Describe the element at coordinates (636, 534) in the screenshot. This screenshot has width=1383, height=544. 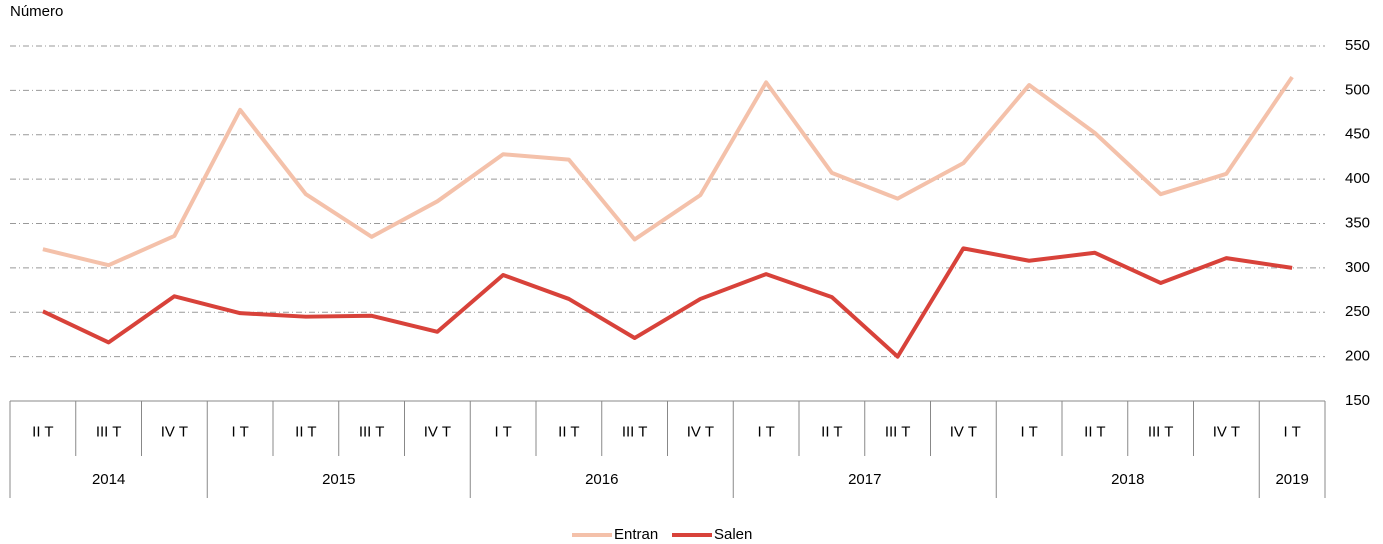
I see `legend-label: Entran` at that location.